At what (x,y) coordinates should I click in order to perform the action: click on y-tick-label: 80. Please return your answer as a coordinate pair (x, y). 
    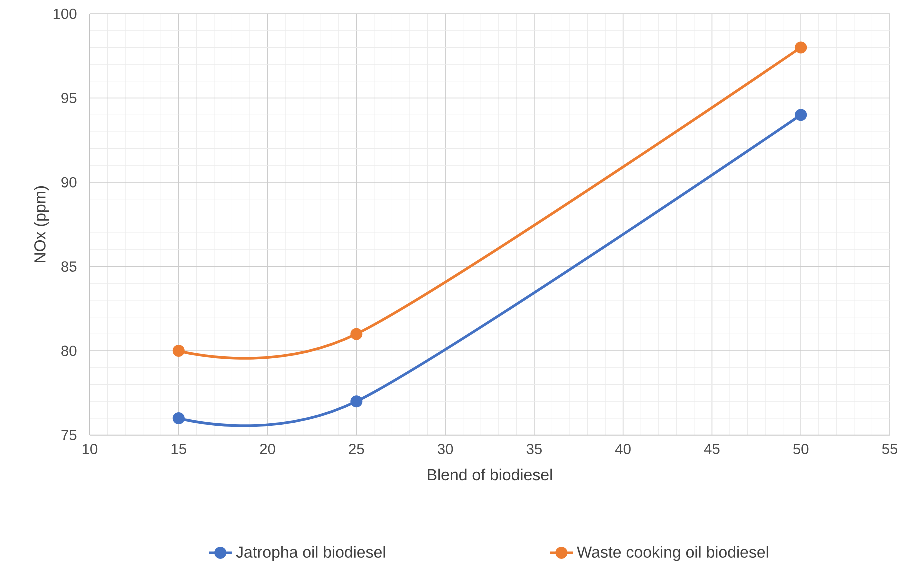
    Looking at the image, I should click on (69, 351).